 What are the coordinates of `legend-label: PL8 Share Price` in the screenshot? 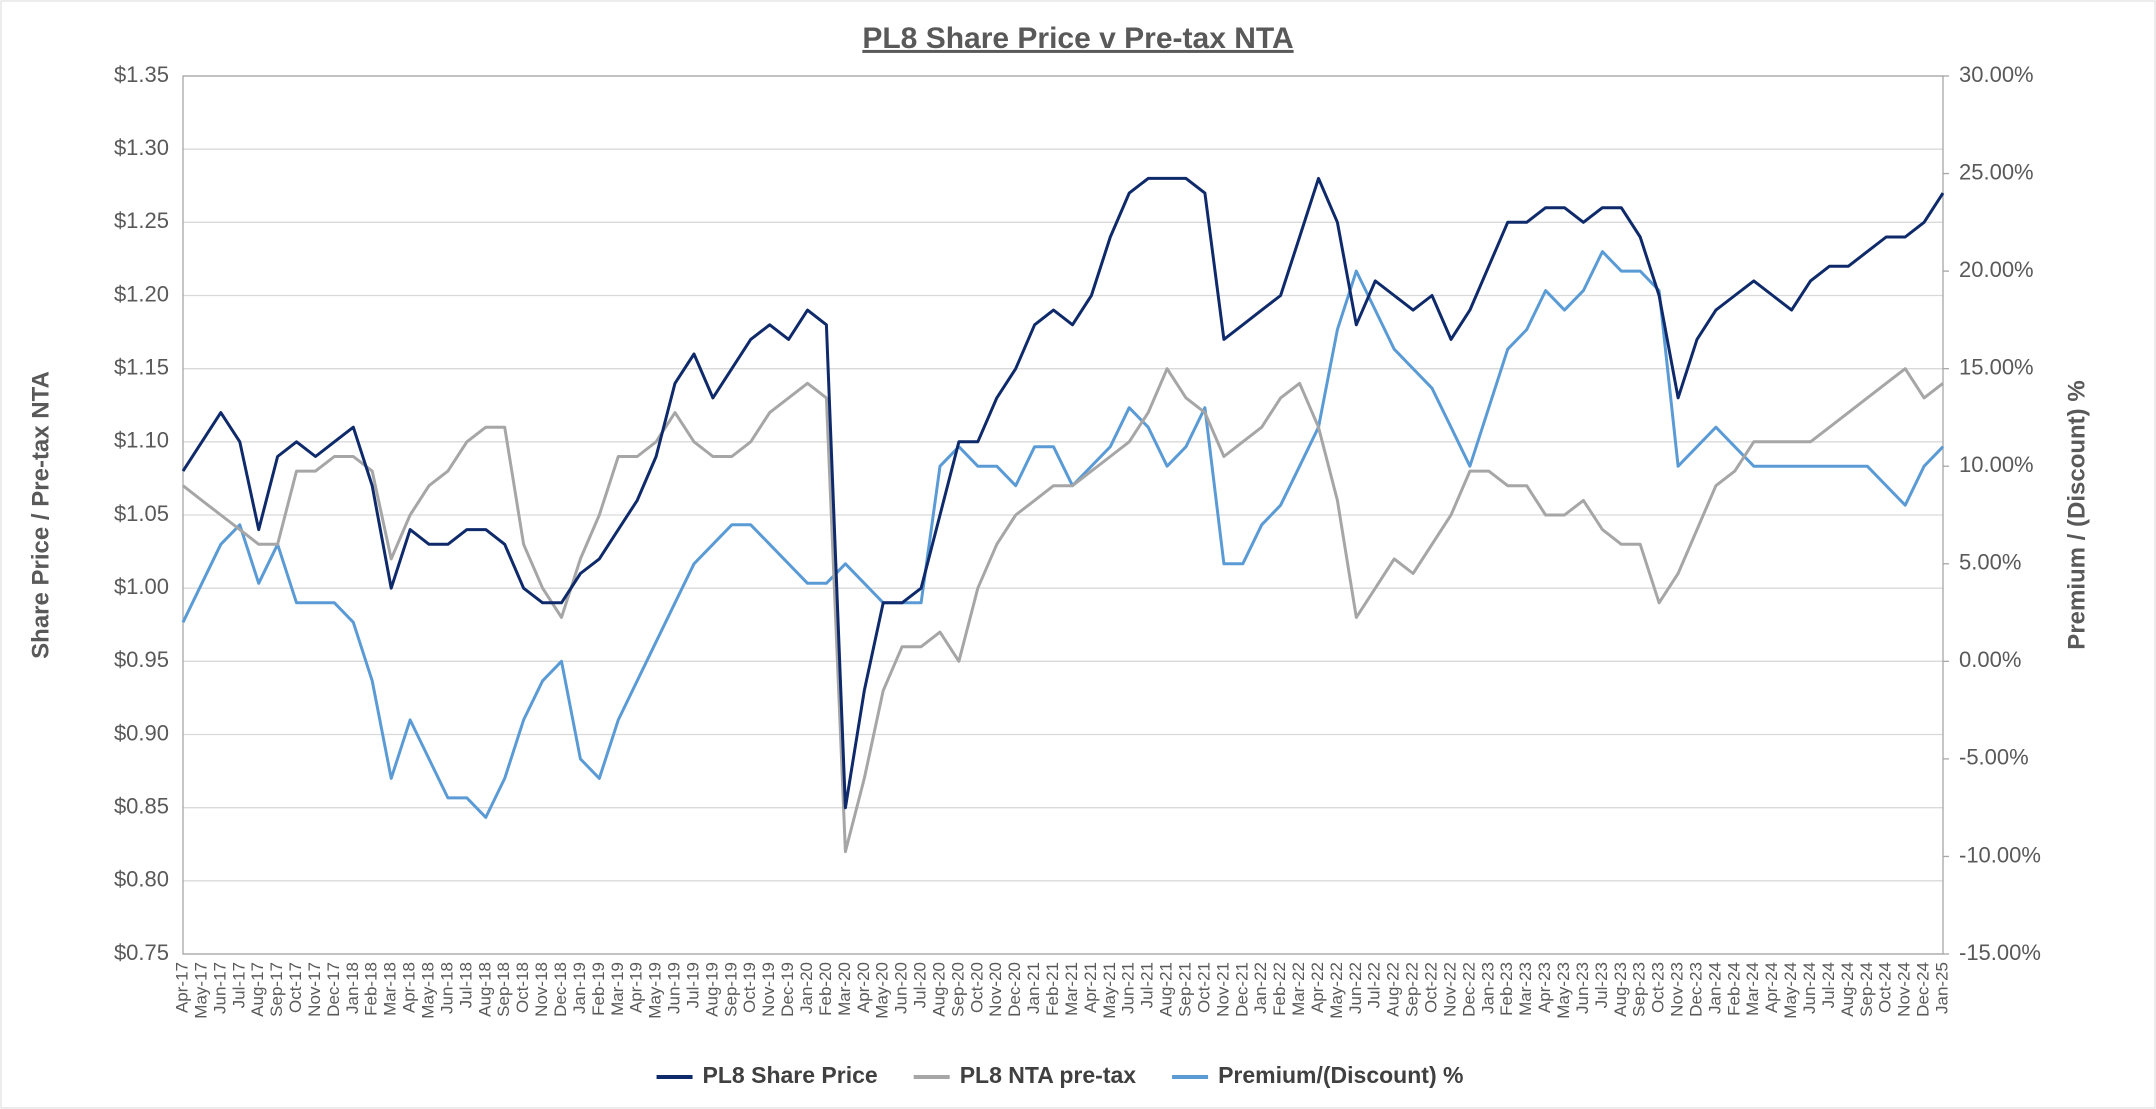 It's located at (790, 1075).